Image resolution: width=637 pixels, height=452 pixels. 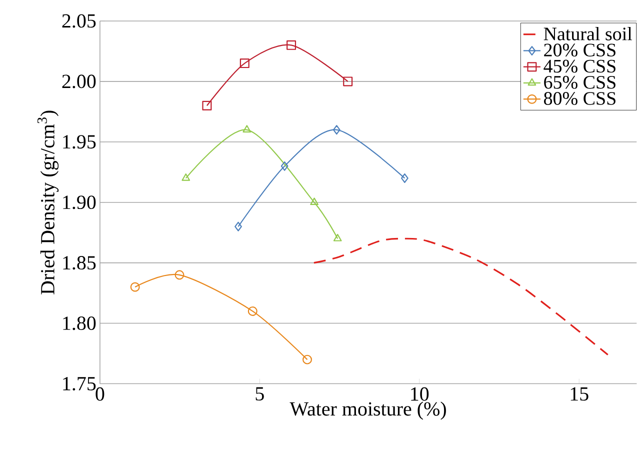 I want to click on legend-label: 45% CSS, so click(x=580, y=66).